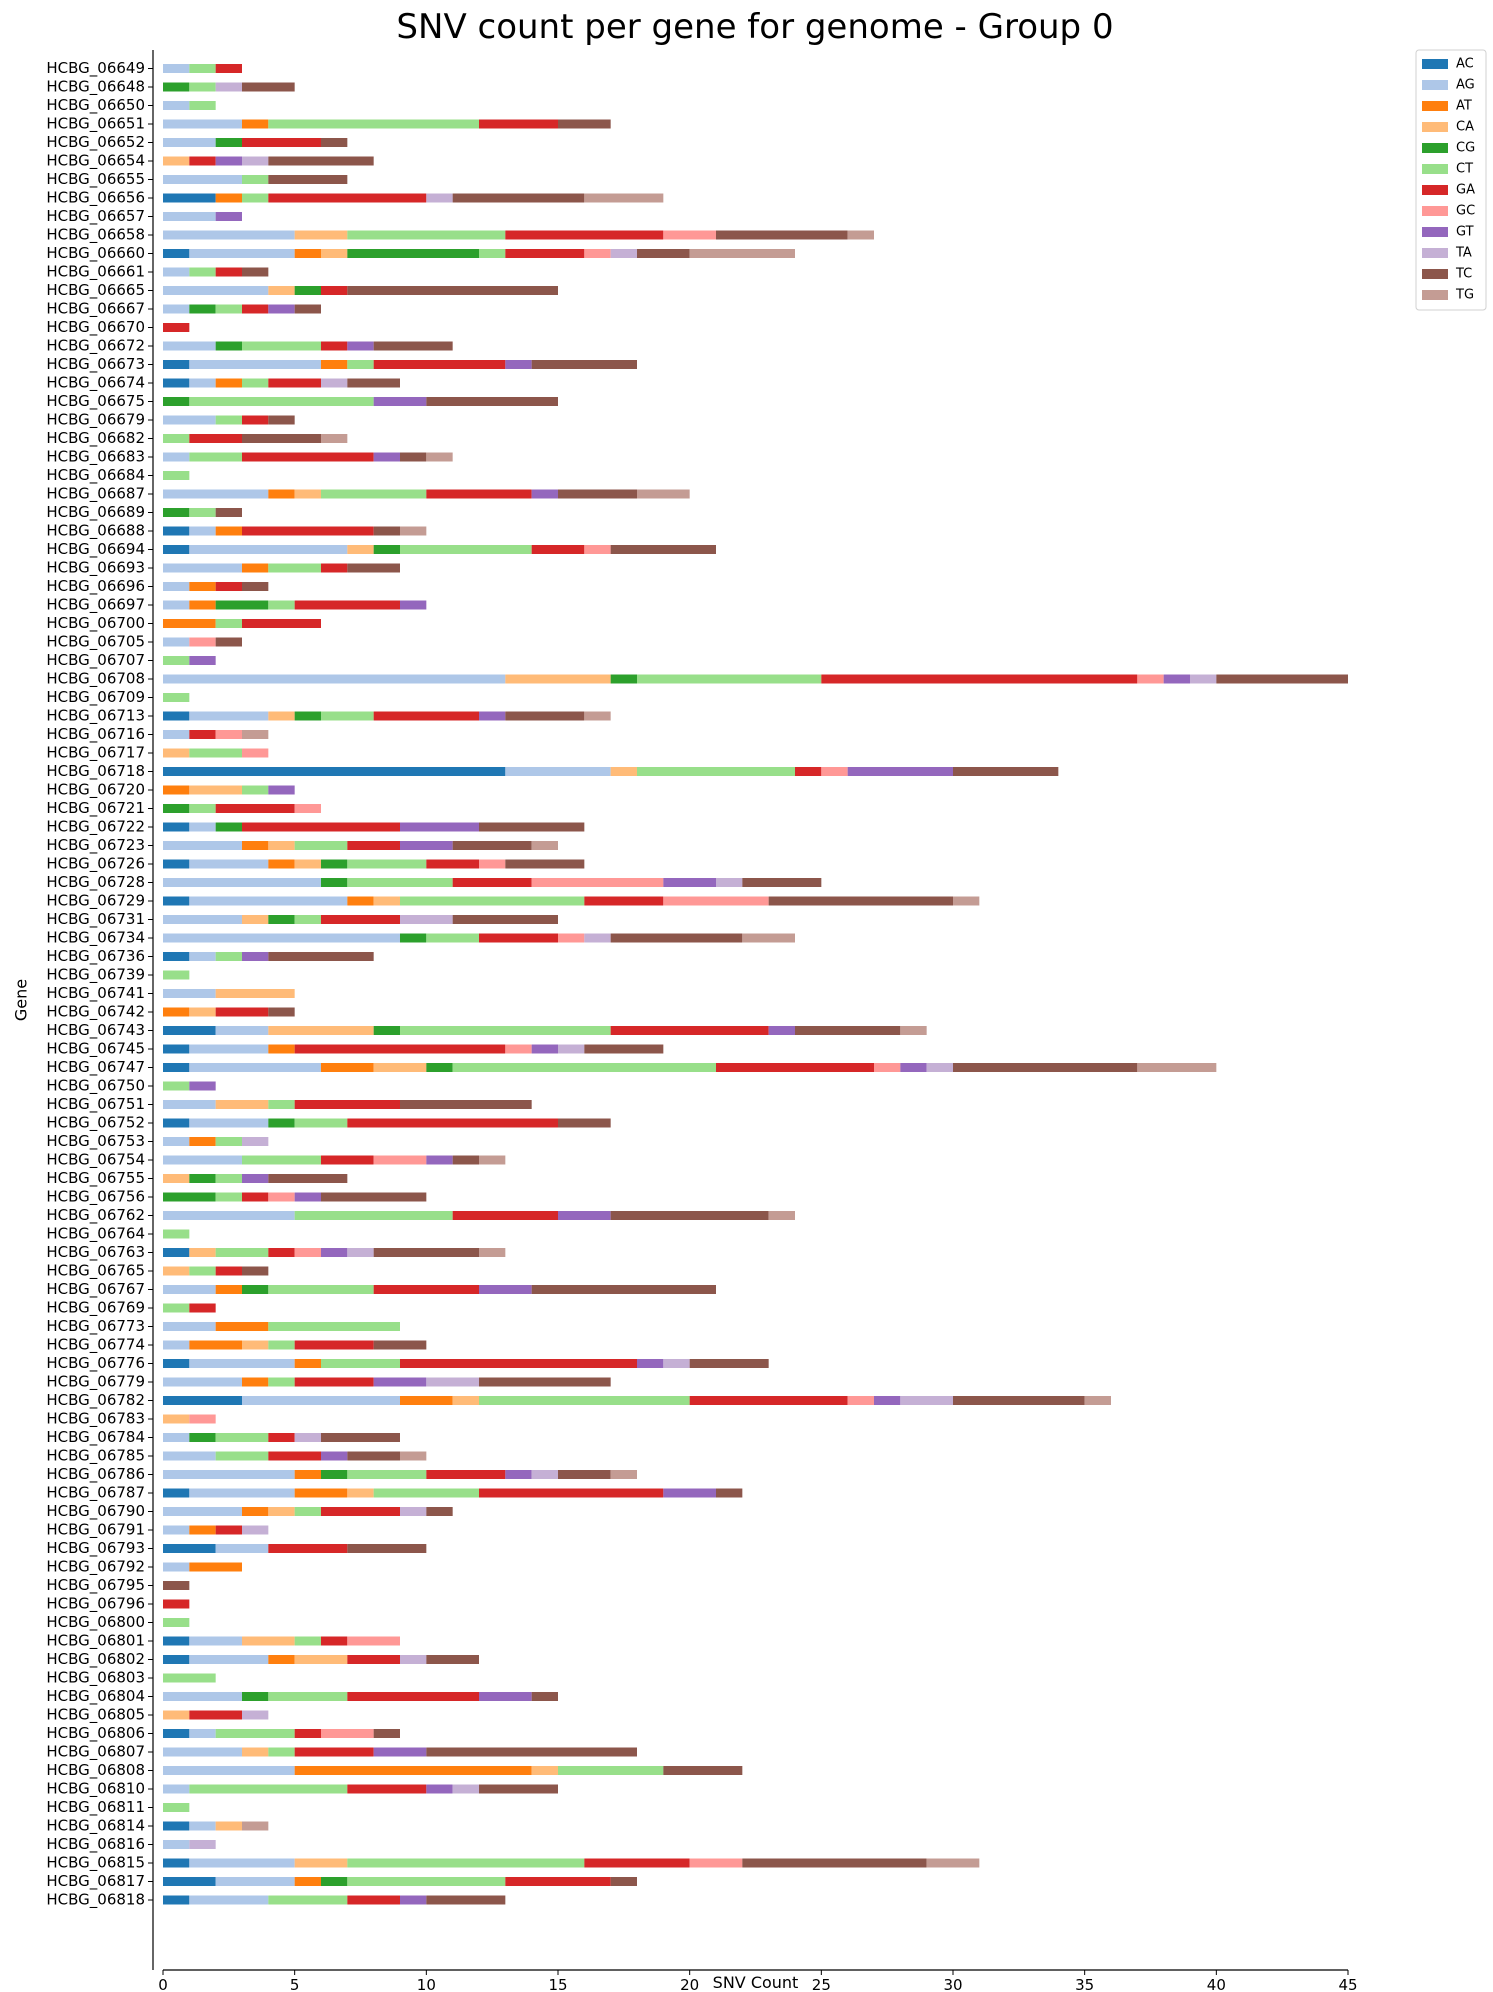 The height and width of the screenshot is (1992, 1493). What do you see at coordinates (95, 938) in the screenshot?
I see `y-tick-label-HCBG_06734: HCBG_06734` at bounding box center [95, 938].